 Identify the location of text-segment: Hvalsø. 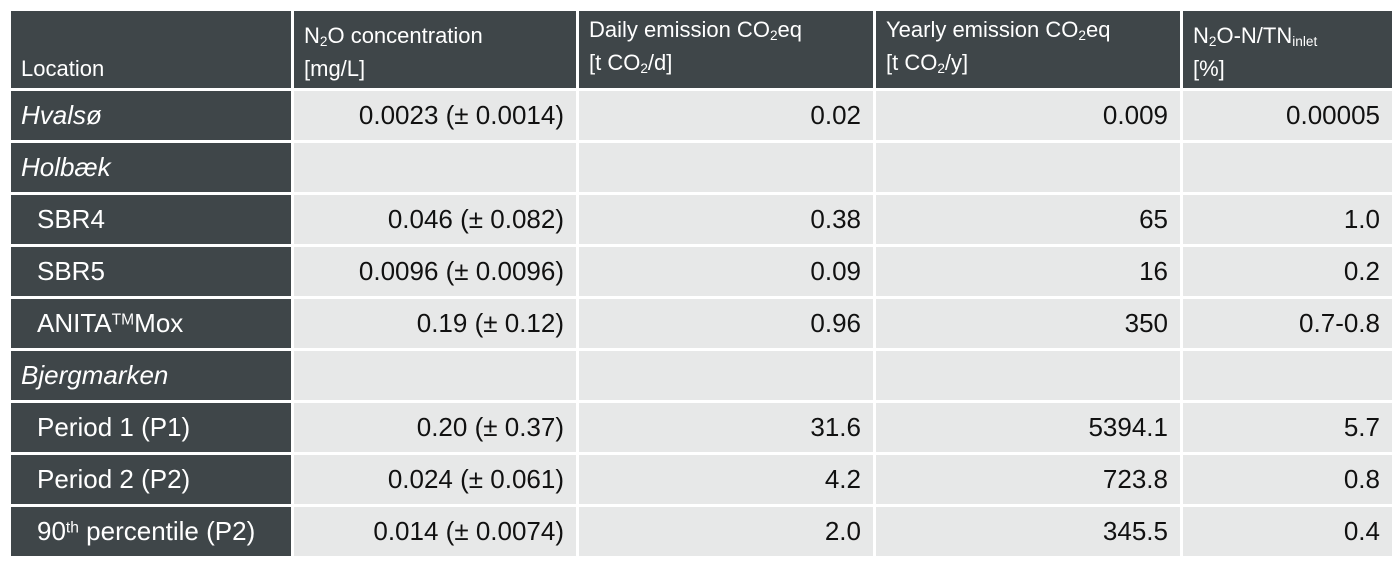
(61, 115).